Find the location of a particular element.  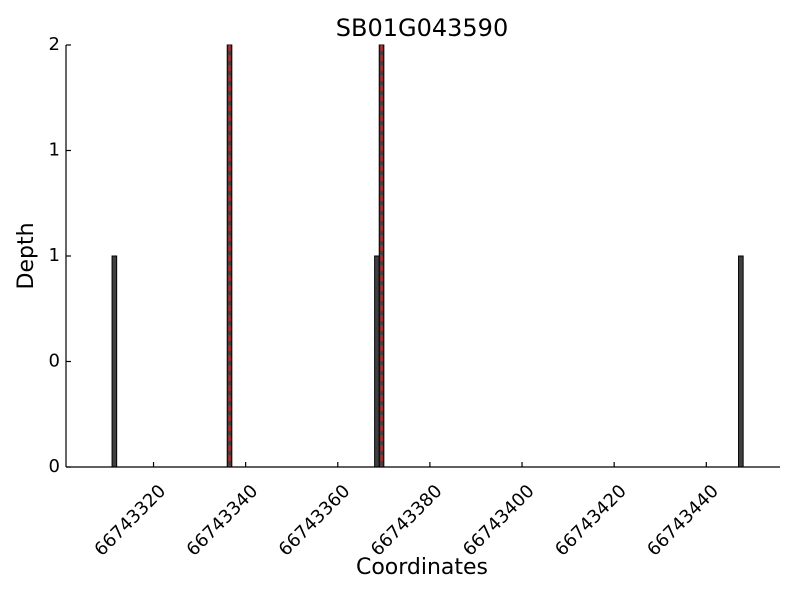

x-tick-label: 66743440 is located at coordinates (683, 521).